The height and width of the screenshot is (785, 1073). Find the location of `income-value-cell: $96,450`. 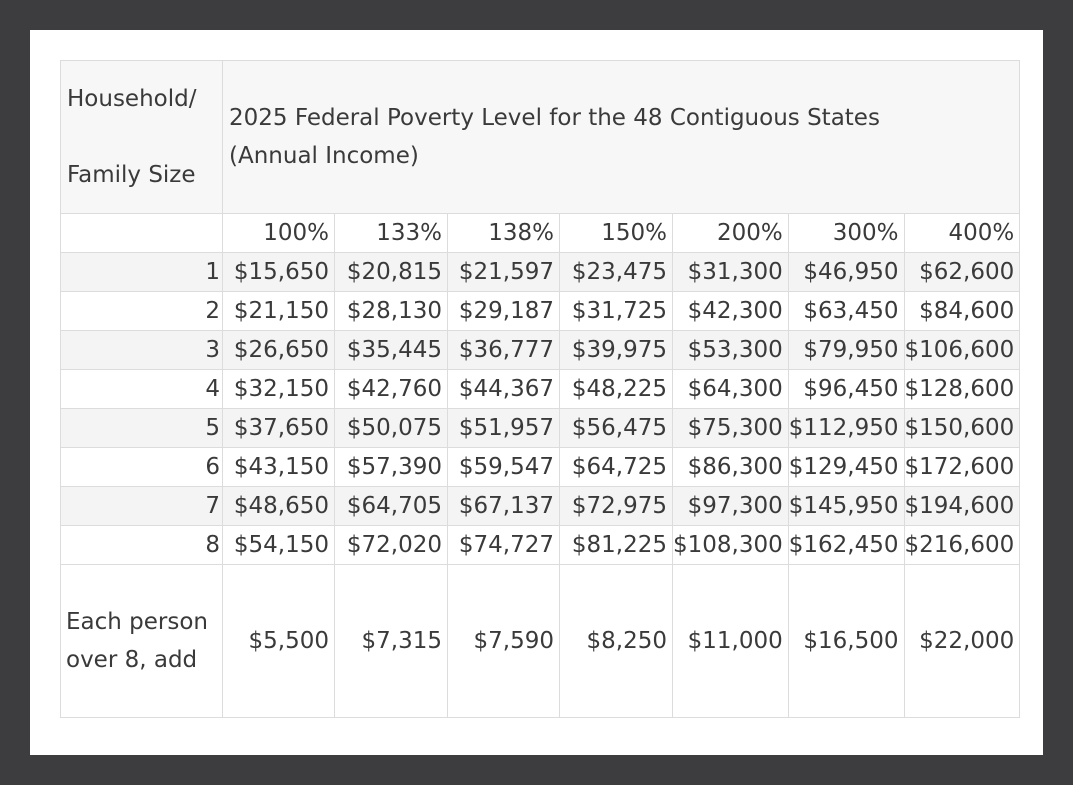

income-value-cell: $96,450 is located at coordinates (846, 389).